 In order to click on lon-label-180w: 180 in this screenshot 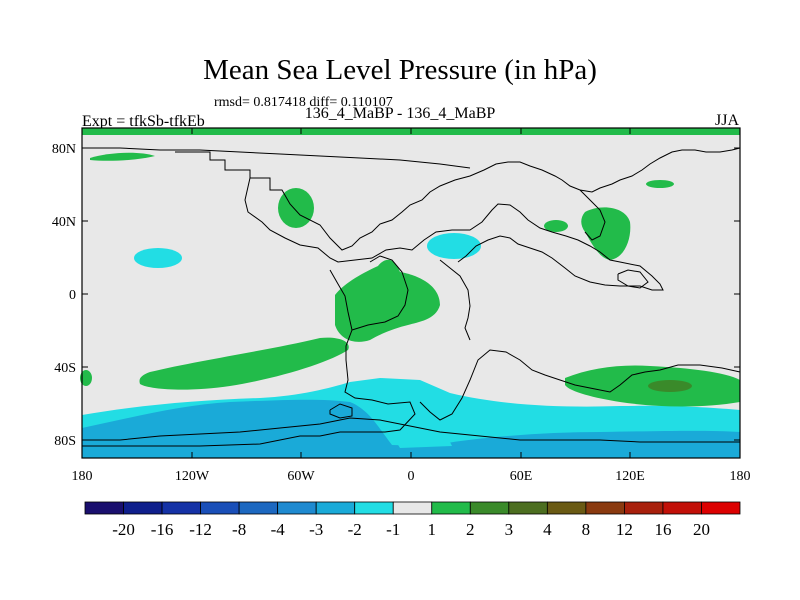, I will do `click(82, 476)`.